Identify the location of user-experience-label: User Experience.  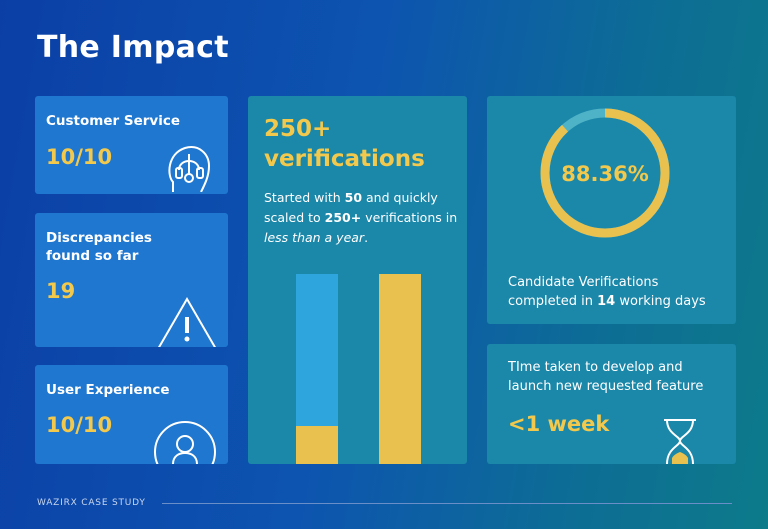
(108, 390).